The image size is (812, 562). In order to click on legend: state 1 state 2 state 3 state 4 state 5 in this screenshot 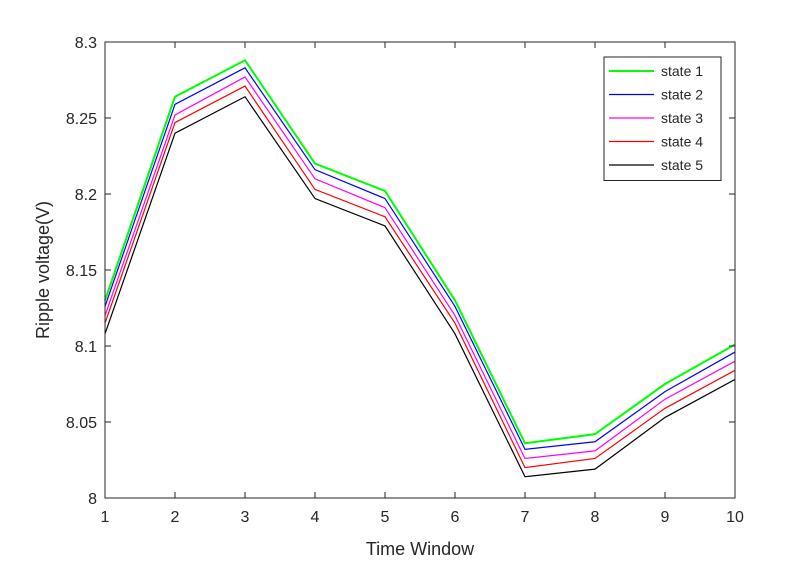, I will do `click(662, 118)`.